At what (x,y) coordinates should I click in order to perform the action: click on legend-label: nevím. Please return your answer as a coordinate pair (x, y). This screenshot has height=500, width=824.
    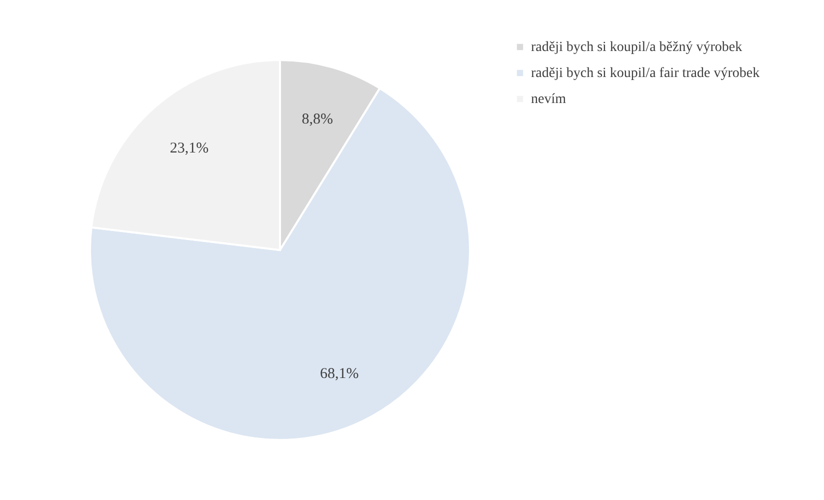
    Looking at the image, I should click on (548, 99).